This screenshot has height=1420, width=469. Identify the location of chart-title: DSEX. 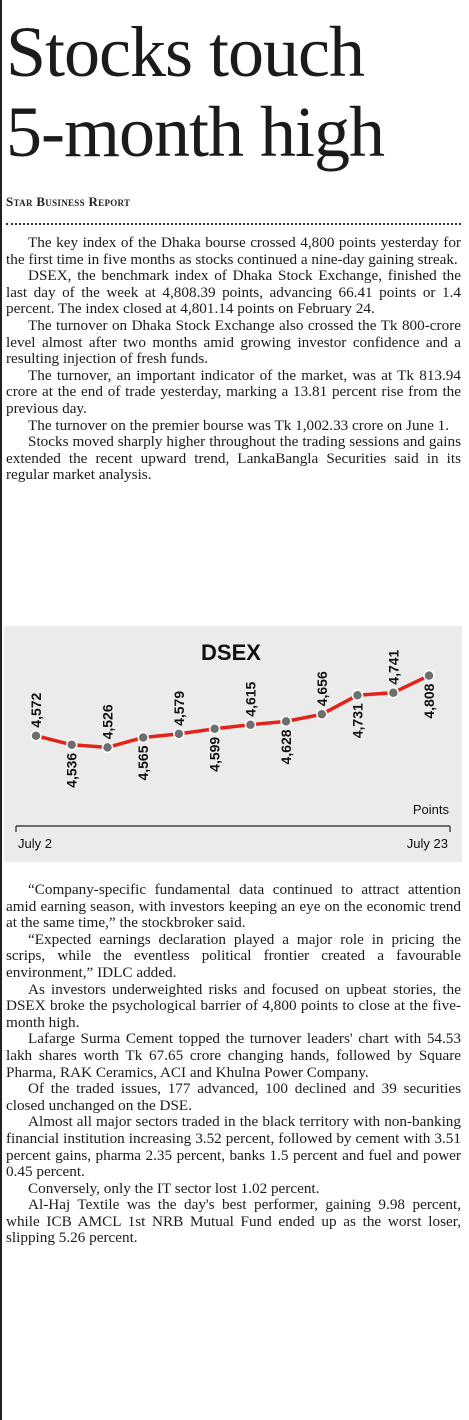
(231, 652).